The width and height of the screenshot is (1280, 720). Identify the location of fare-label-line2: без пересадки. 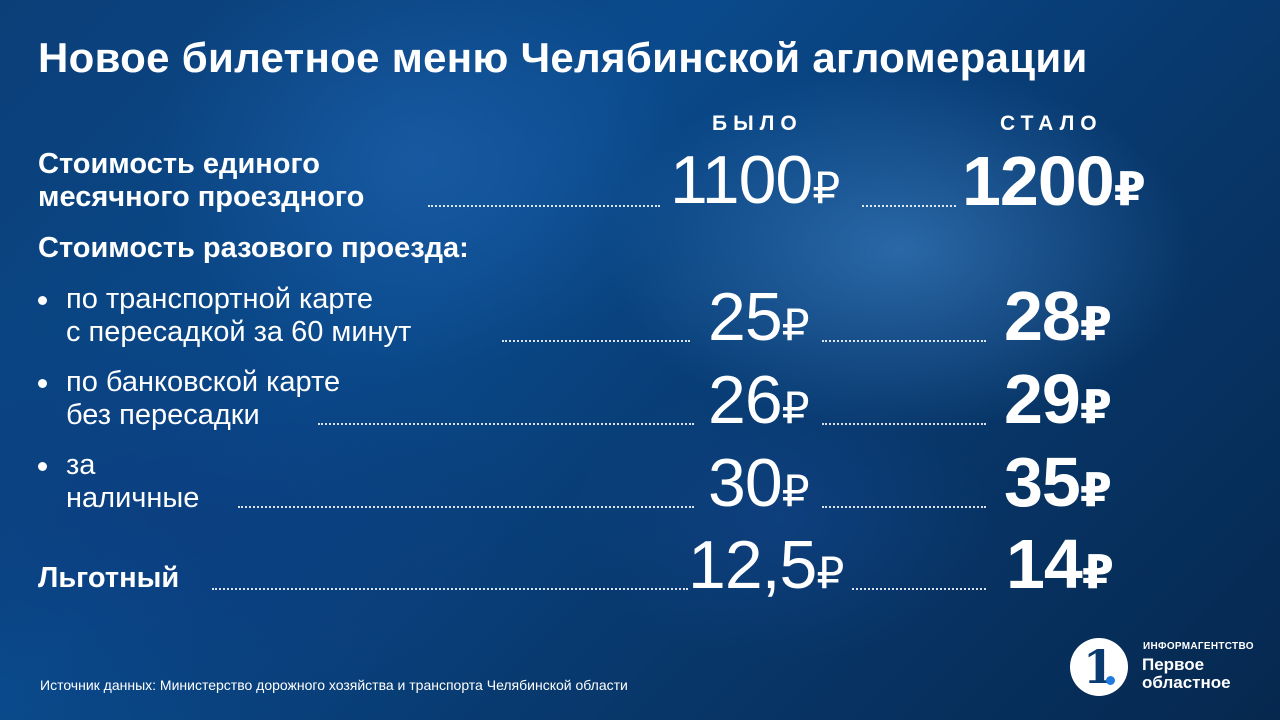
(163, 415).